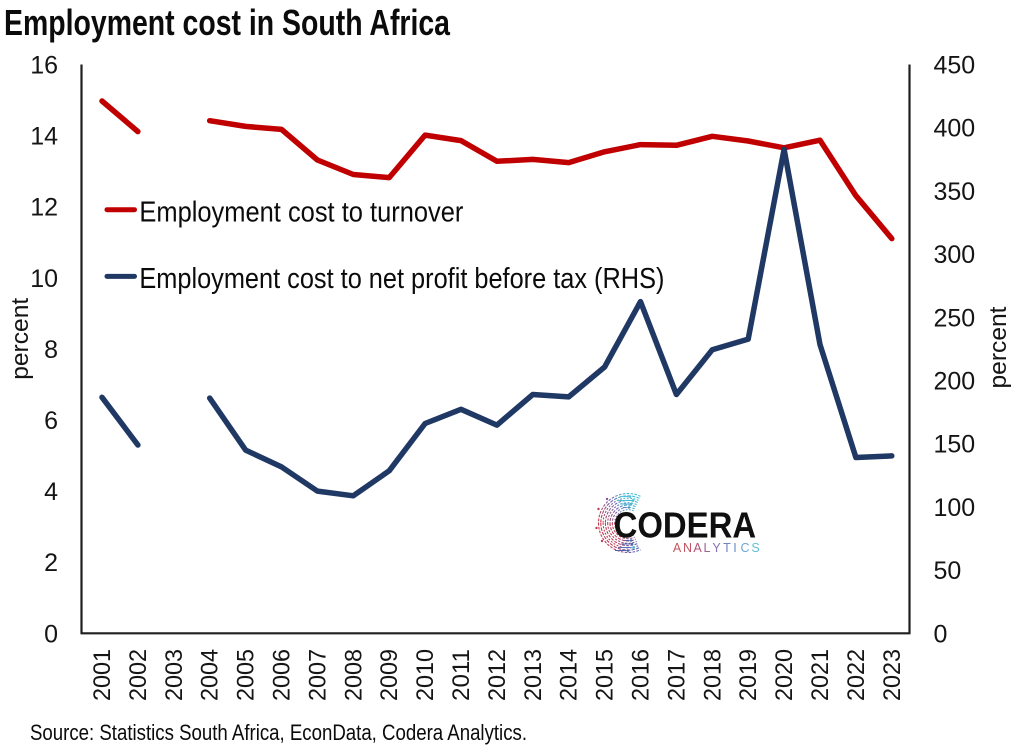 The height and width of the screenshot is (753, 1024). What do you see at coordinates (389, 675) in the screenshot?
I see `svg-text: 2009` at bounding box center [389, 675].